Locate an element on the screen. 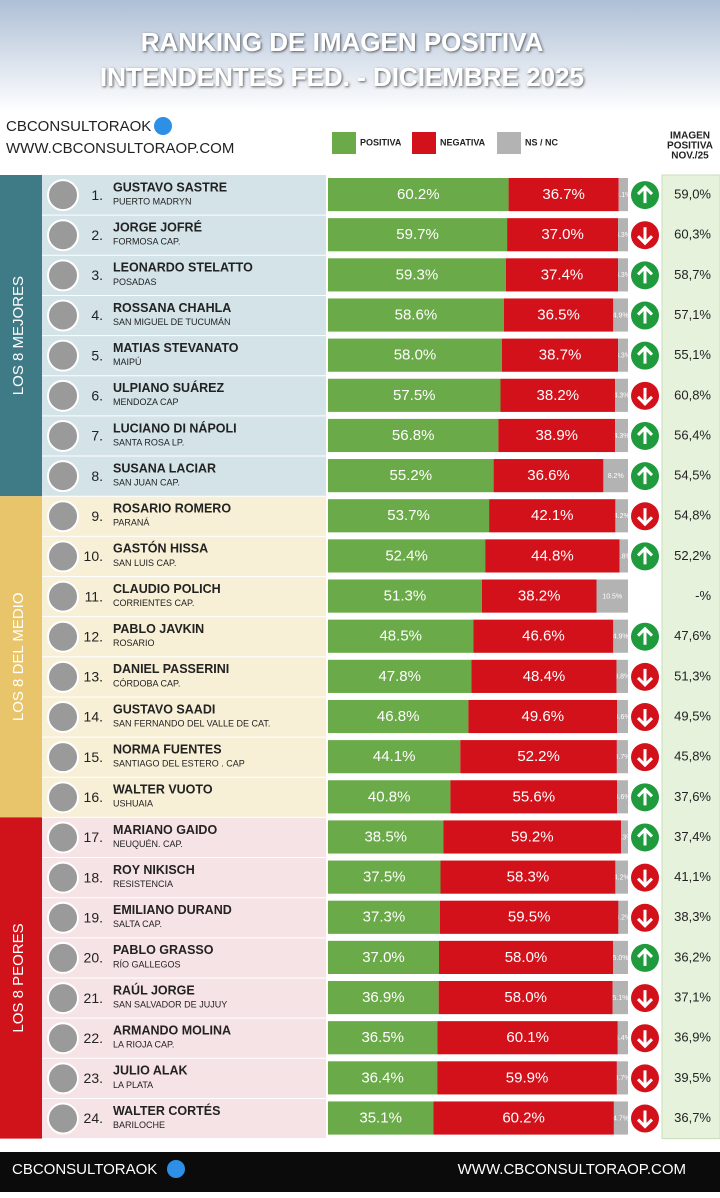 The image size is (720, 1198). previous-value: 59,0% is located at coordinates (692, 194).